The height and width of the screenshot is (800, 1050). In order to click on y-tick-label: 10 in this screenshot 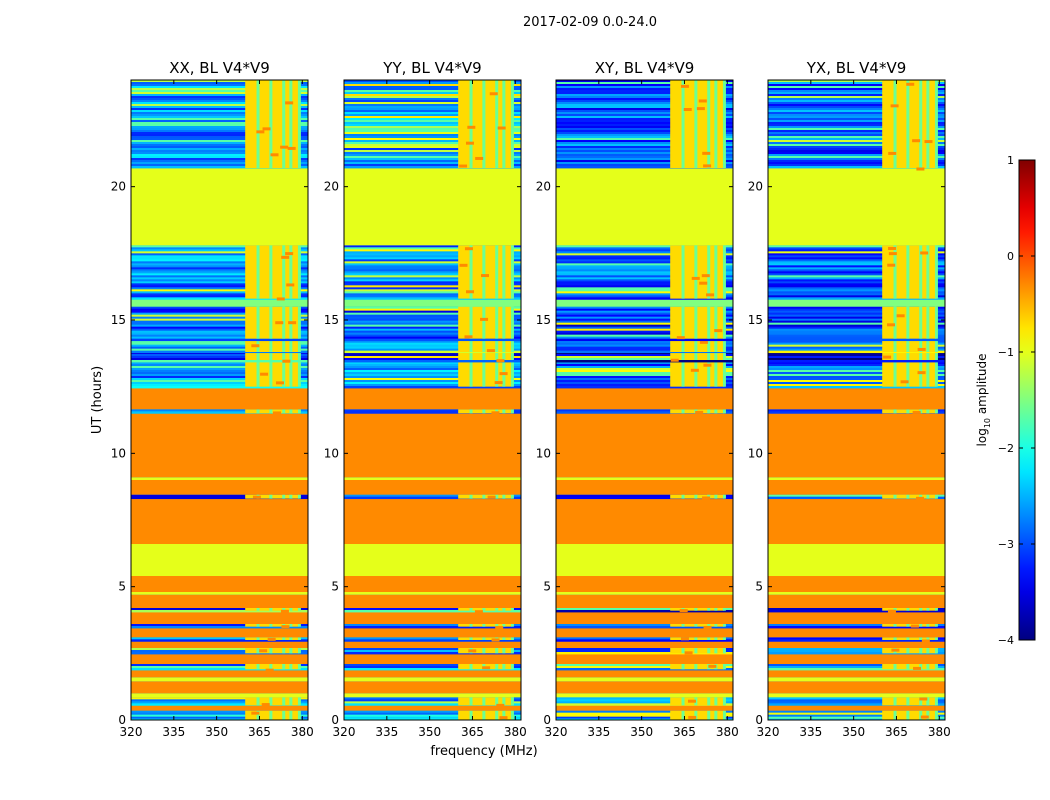, I will do `click(755, 453)`.